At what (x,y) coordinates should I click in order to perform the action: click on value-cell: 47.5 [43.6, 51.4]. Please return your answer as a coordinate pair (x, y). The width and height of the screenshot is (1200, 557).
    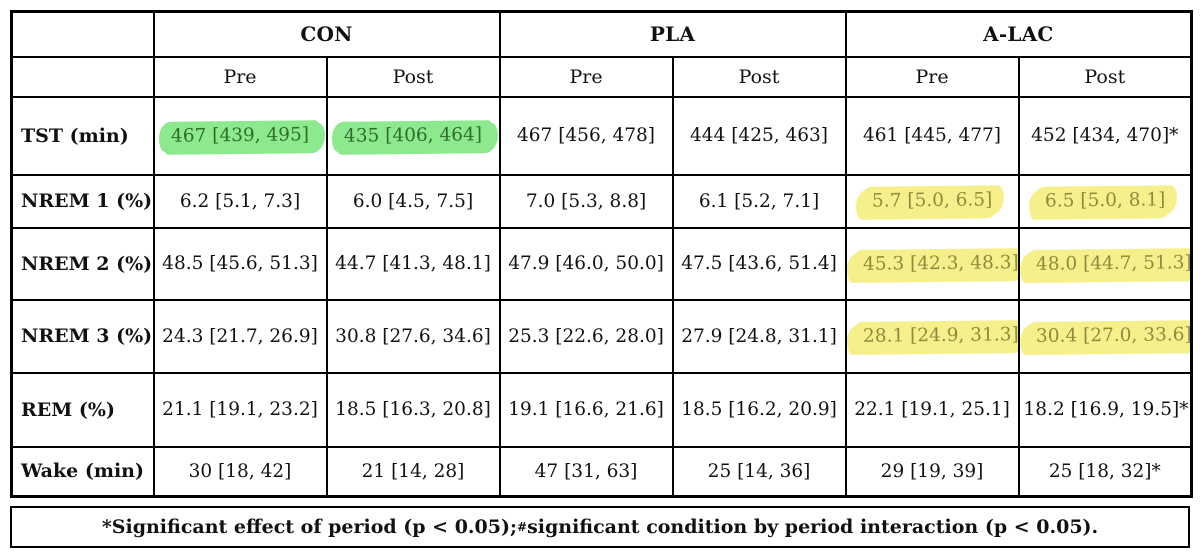
    Looking at the image, I should click on (759, 263).